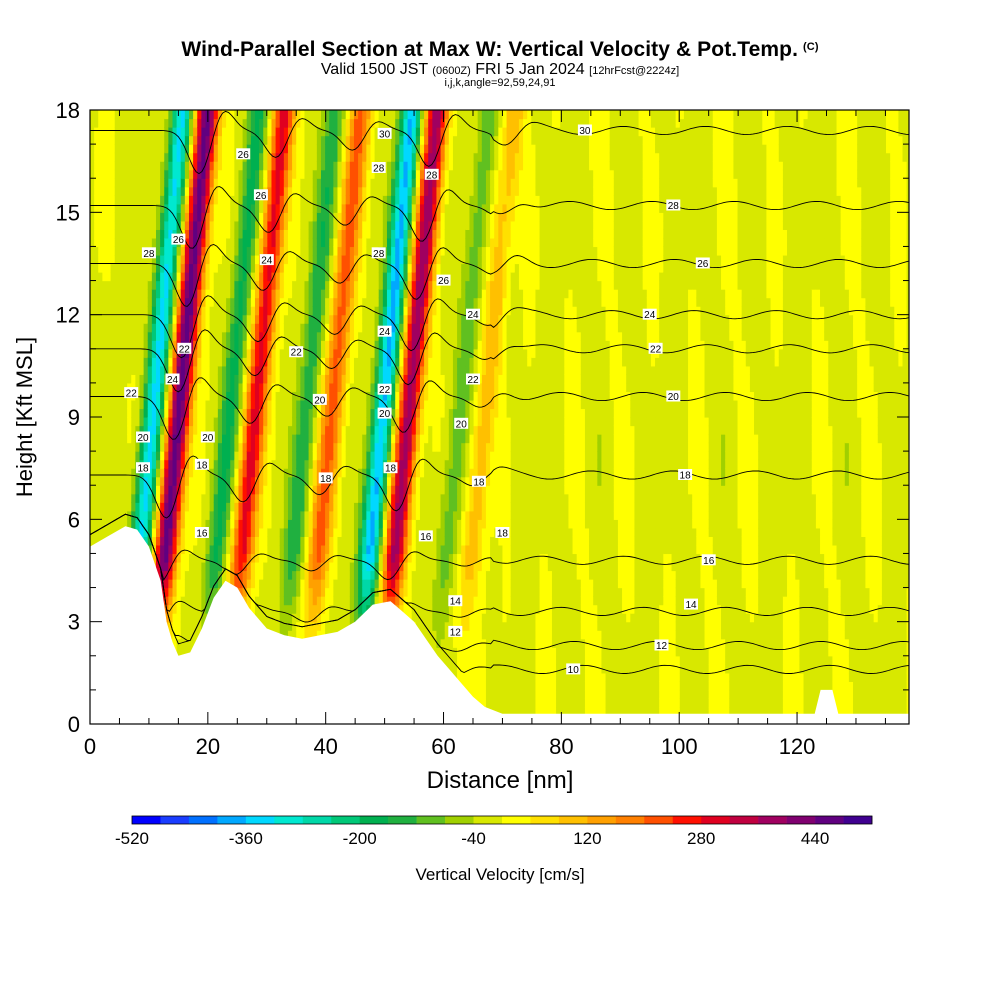 The image size is (1000, 1000). I want to click on copyright-mark: (C), so click(811, 47).